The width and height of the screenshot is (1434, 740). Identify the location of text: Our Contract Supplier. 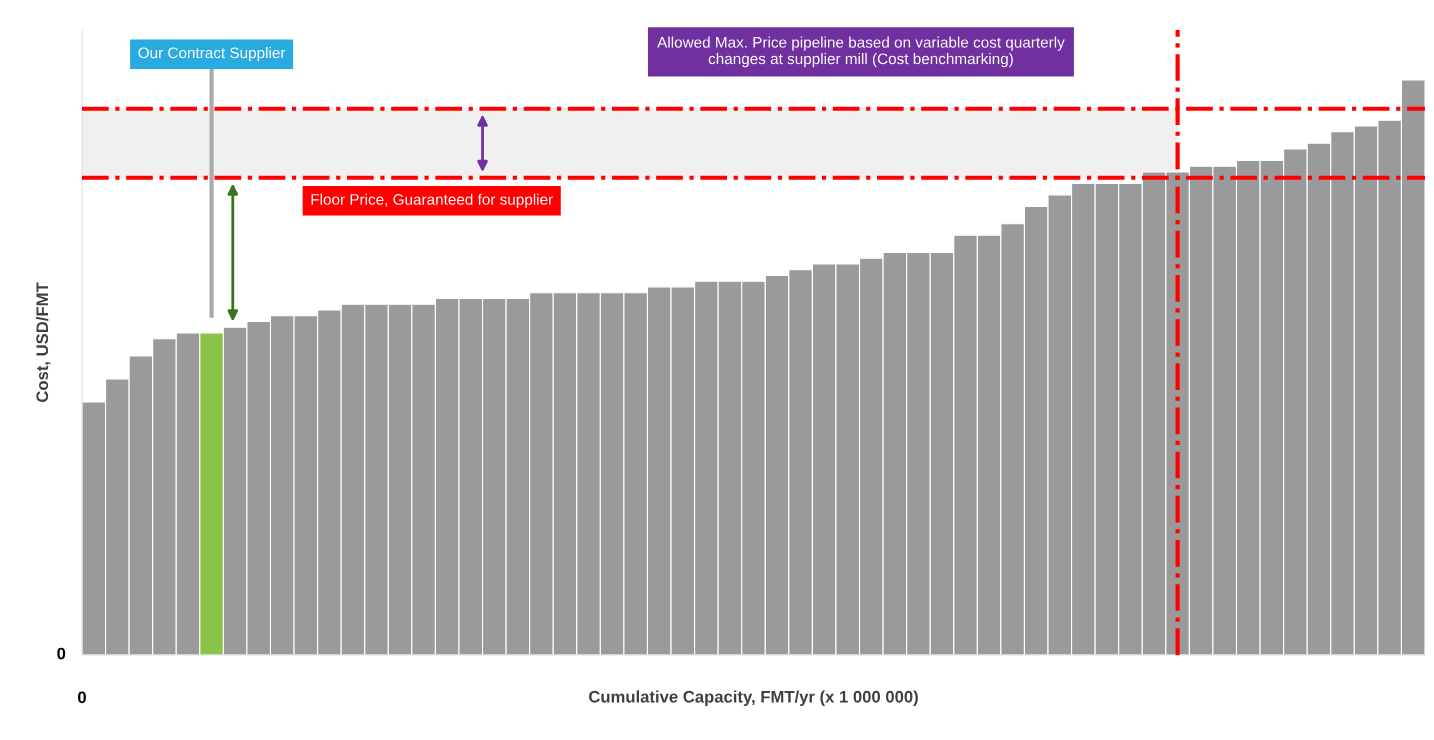
(212, 54).